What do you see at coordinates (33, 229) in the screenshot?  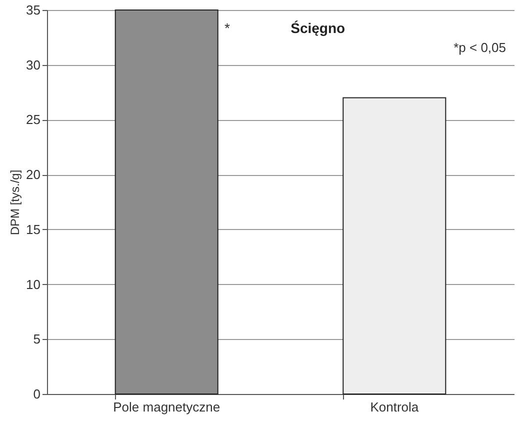 I see `y-tick-label: 15` at bounding box center [33, 229].